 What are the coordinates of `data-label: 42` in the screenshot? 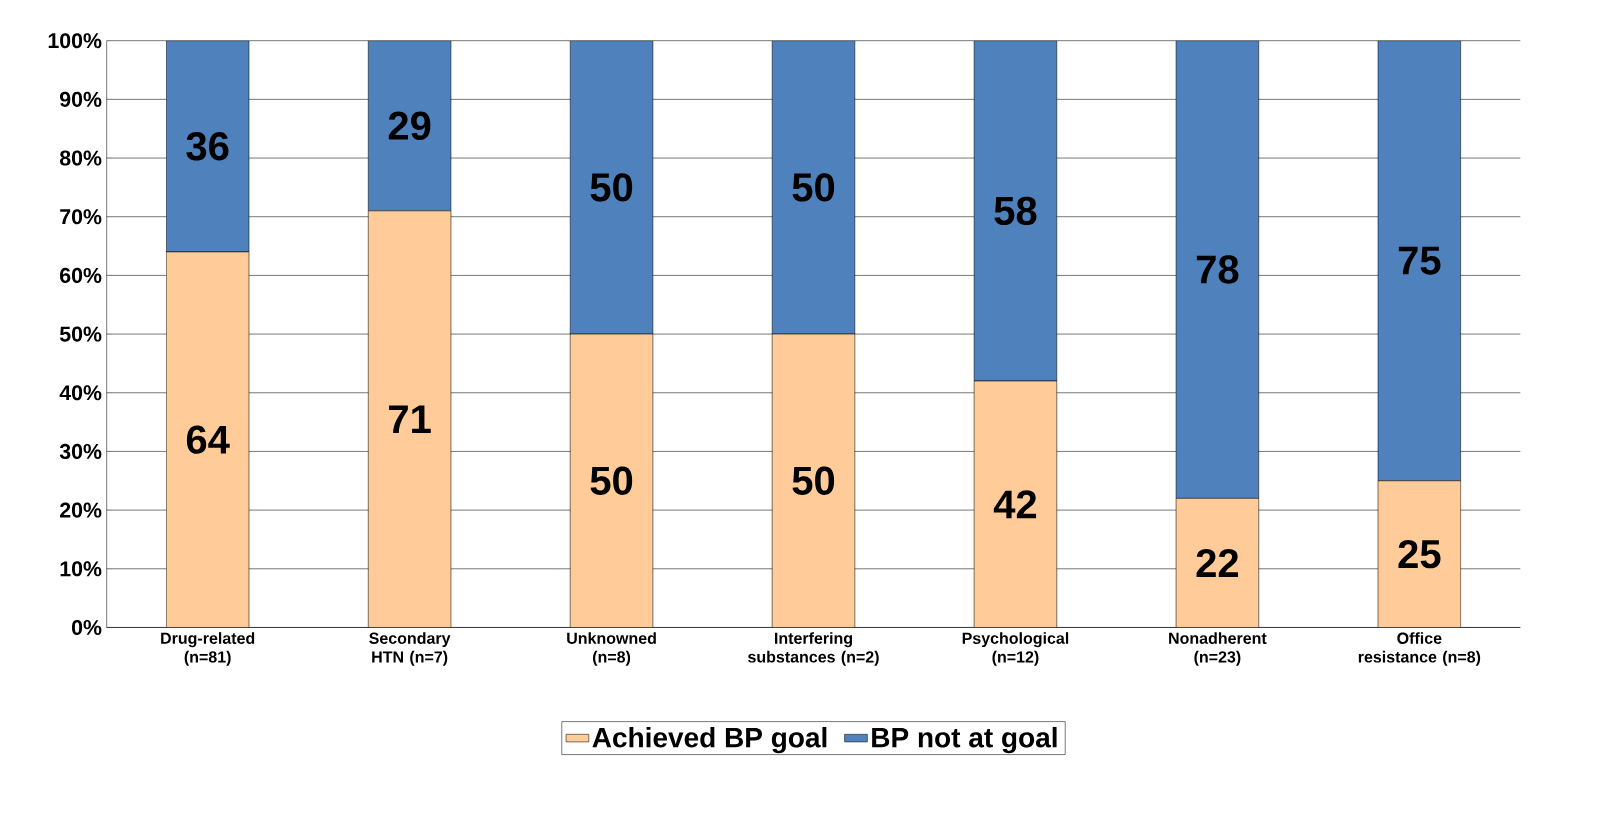 It's located at (1015, 504).